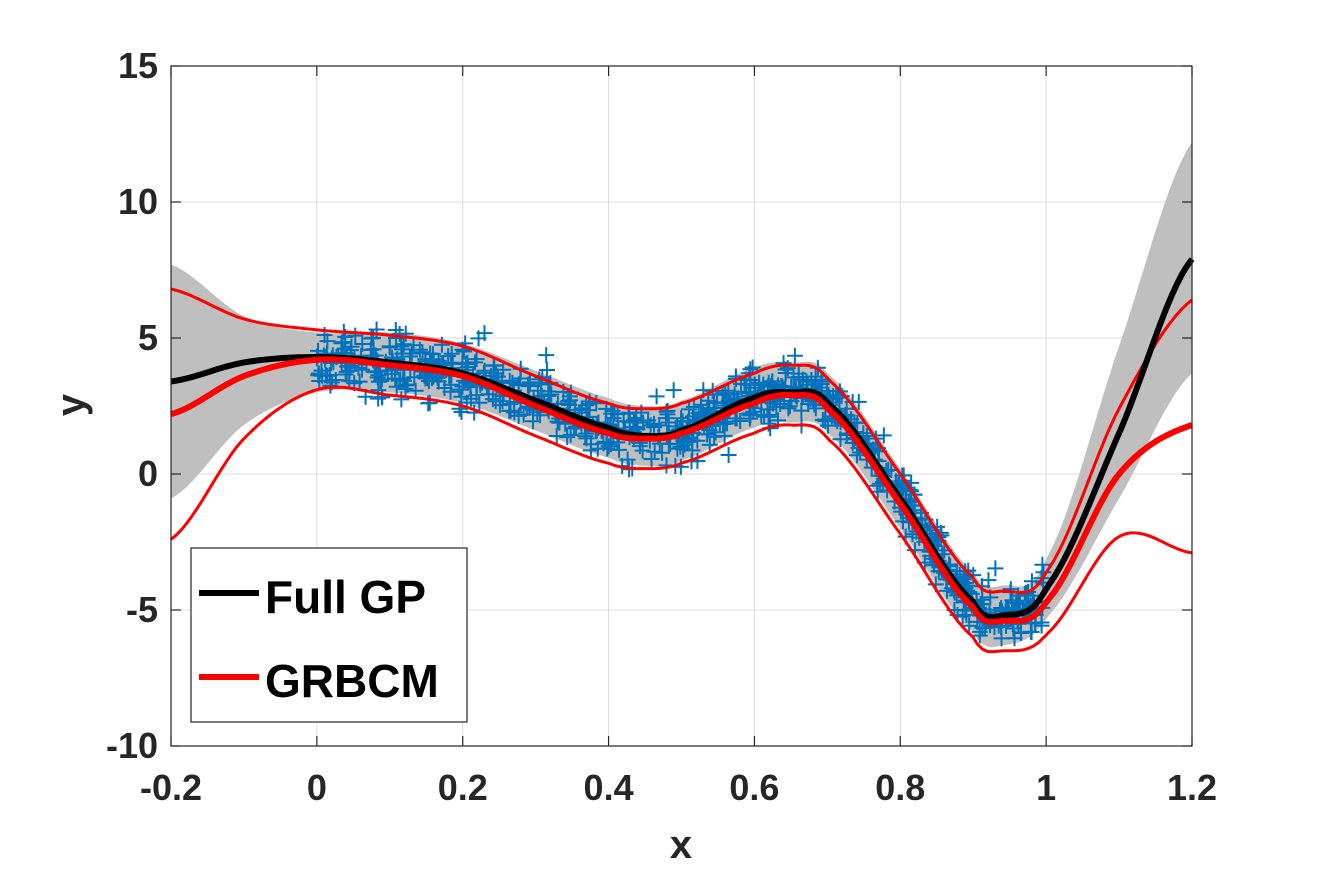  Describe the element at coordinates (138, 201) in the screenshot. I see `y-tick-label: 10` at that location.